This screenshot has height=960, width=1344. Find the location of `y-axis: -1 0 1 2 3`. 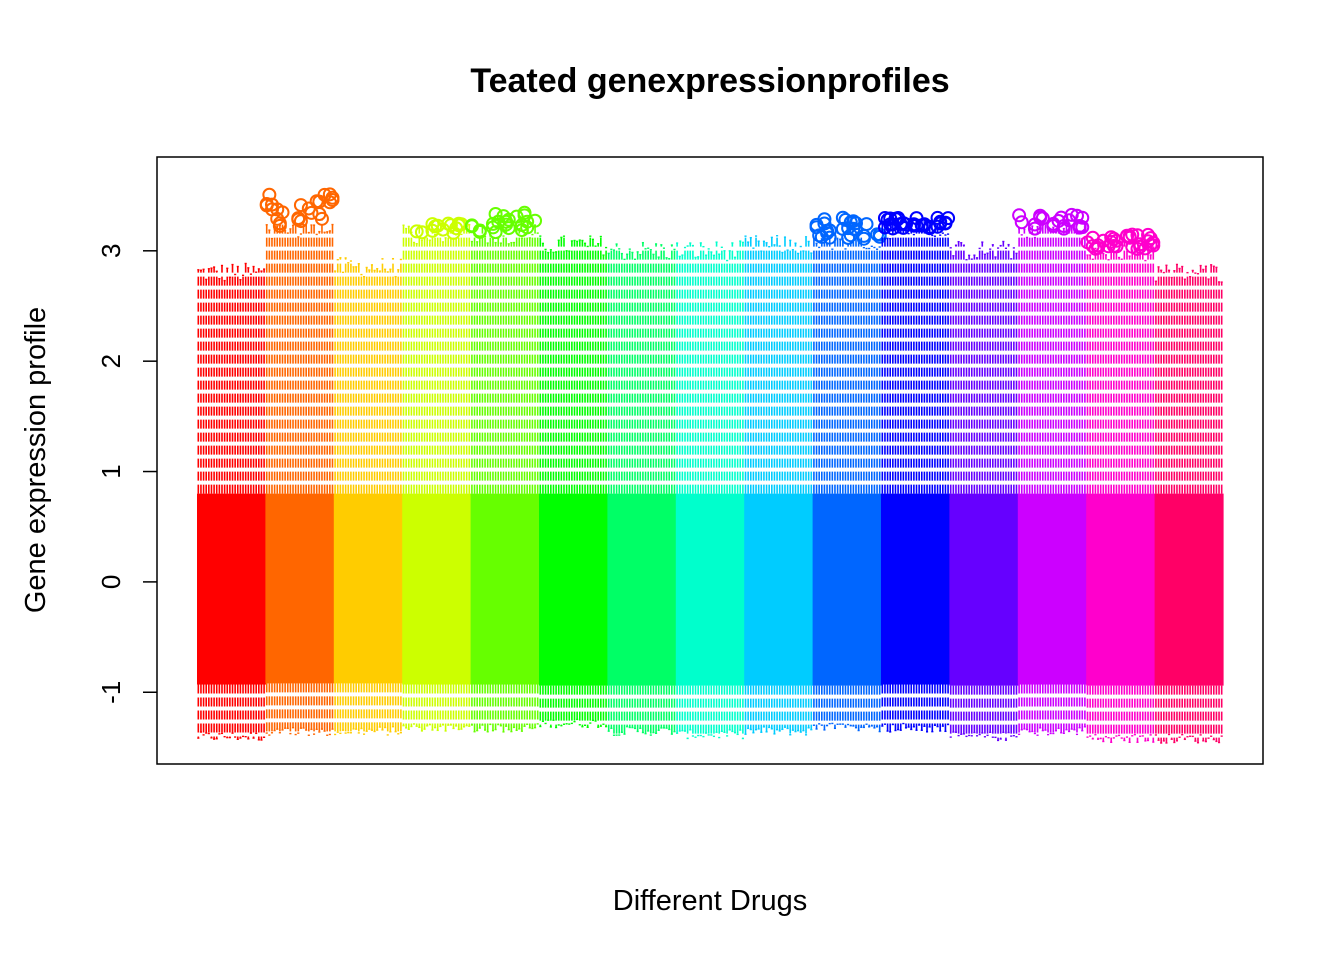

y-axis: -1 0 1 2 3 is located at coordinates (126, 474).